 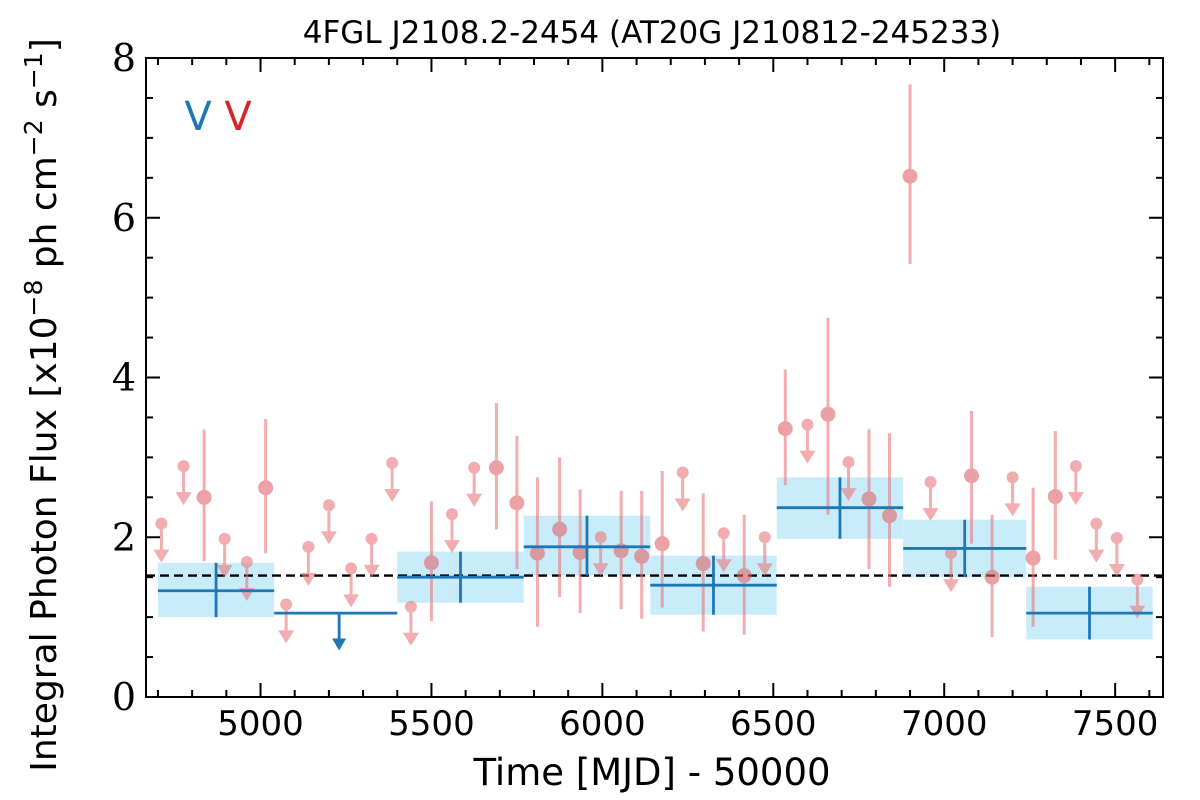 What do you see at coordinates (431, 724) in the screenshot?
I see `x-tick-label: 5500` at bounding box center [431, 724].